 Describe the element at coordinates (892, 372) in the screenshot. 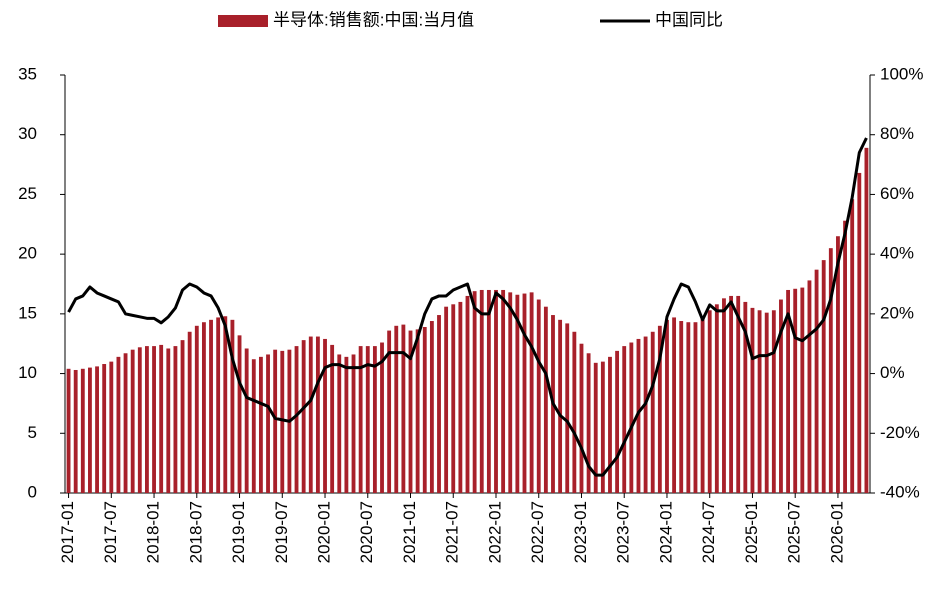

I see `y2-tick-label: 0%` at that location.